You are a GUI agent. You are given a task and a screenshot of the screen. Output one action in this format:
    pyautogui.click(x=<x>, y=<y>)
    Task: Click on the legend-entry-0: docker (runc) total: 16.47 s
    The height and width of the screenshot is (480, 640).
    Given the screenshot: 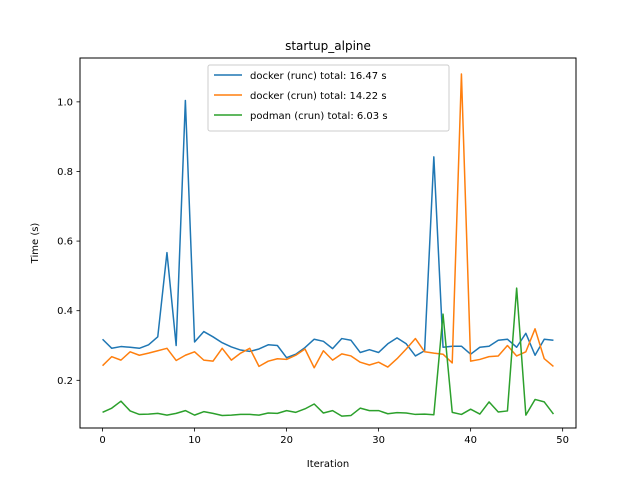 What is the action you would take?
    pyautogui.click(x=318, y=76)
    